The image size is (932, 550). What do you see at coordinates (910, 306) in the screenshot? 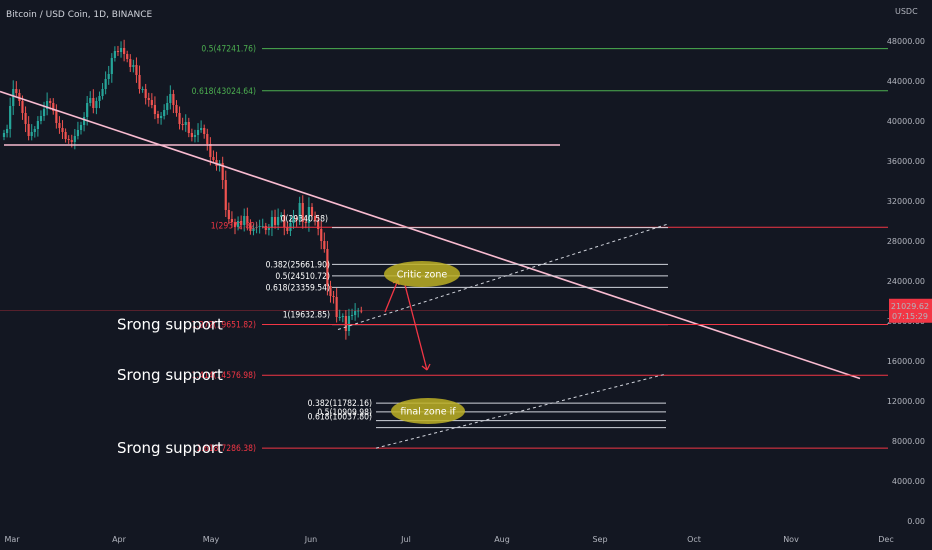
I see `price-badge-value: 21029.62` at bounding box center [910, 306].